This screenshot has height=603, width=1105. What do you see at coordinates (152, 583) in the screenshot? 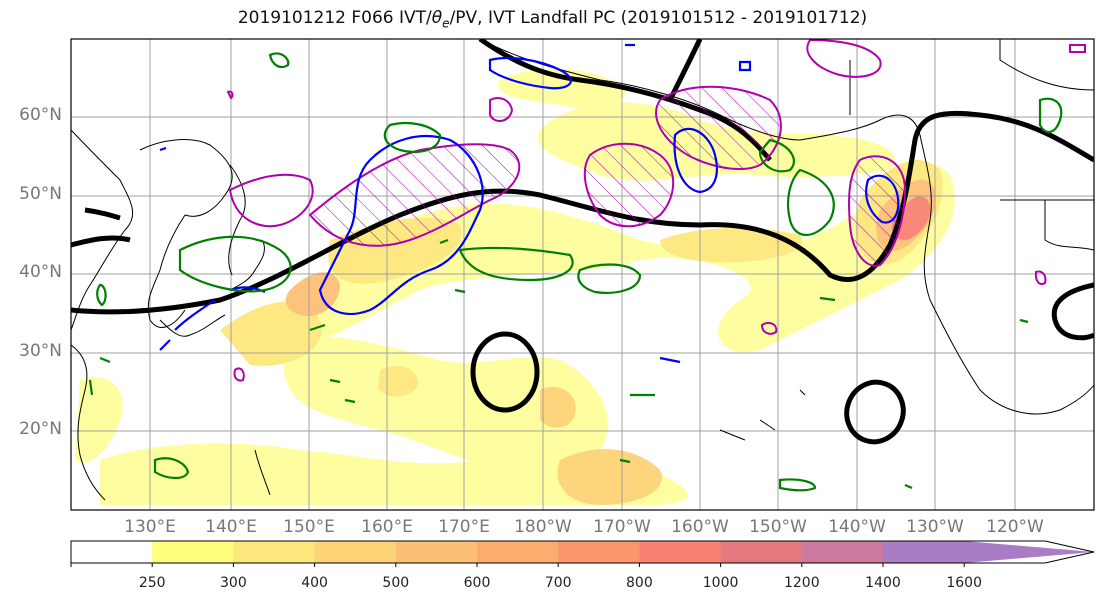
I see `colorbar-tick-label: 250` at bounding box center [152, 583].